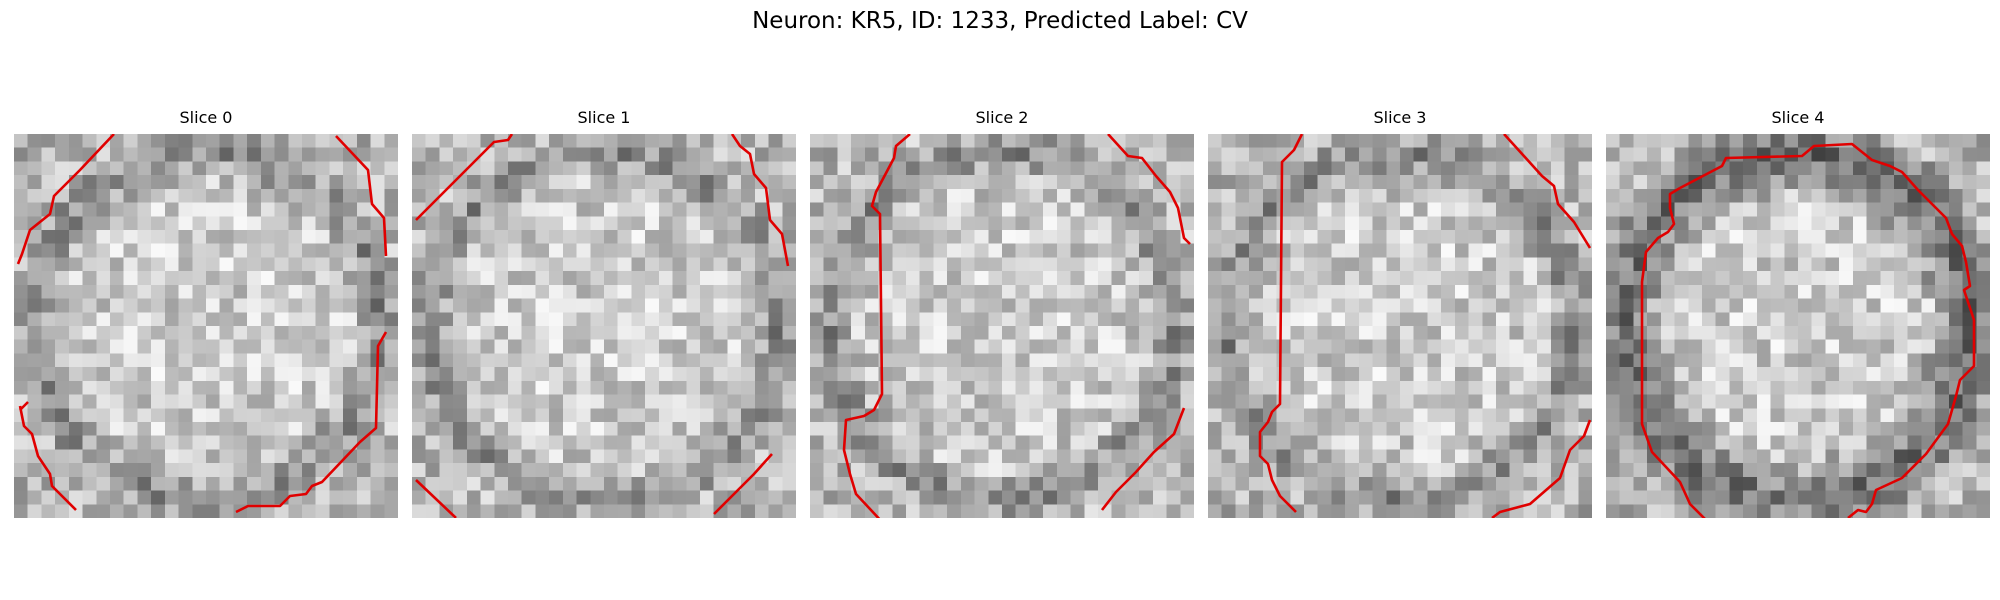 This screenshot has height=600, width=2000. I want to click on slice-title: Slice 1, so click(604, 117).